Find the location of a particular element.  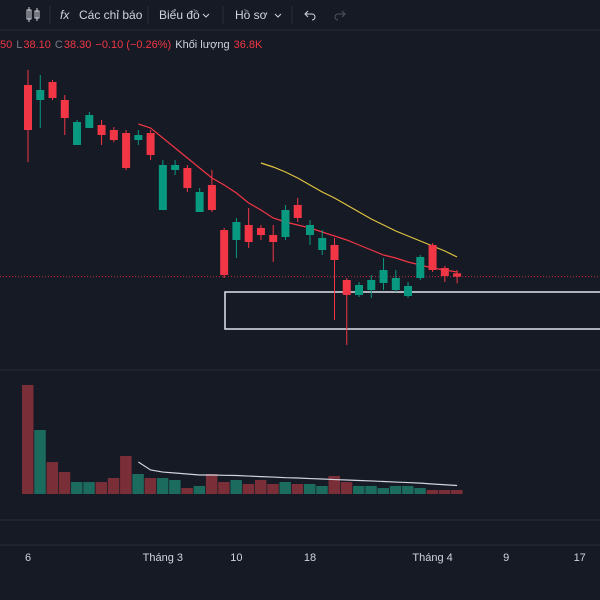

legend-item: 36.8K is located at coordinates (248, 45).